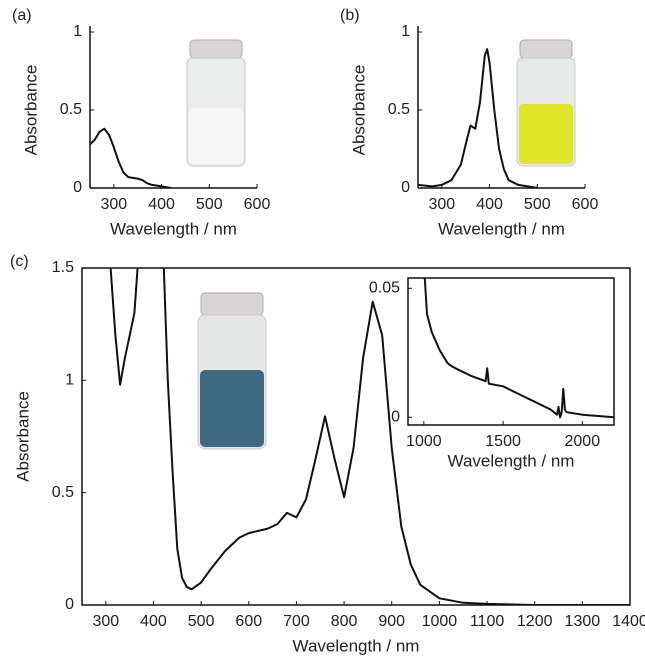 Image resolution: width=645 pixels, height=660 pixels. I want to click on x-tick-label: 800, so click(344, 621).